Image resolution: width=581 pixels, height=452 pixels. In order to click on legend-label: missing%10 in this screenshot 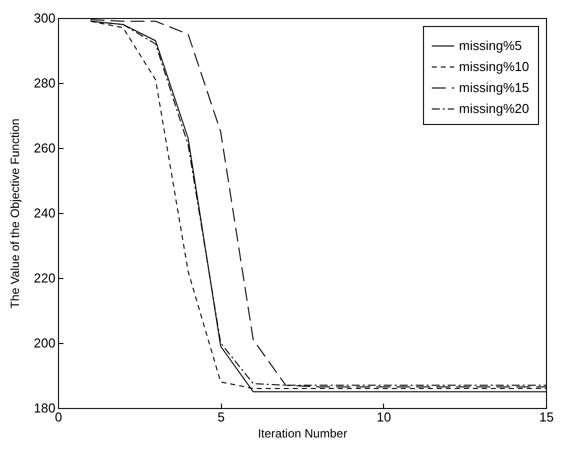, I will do `click(494, 66)`.